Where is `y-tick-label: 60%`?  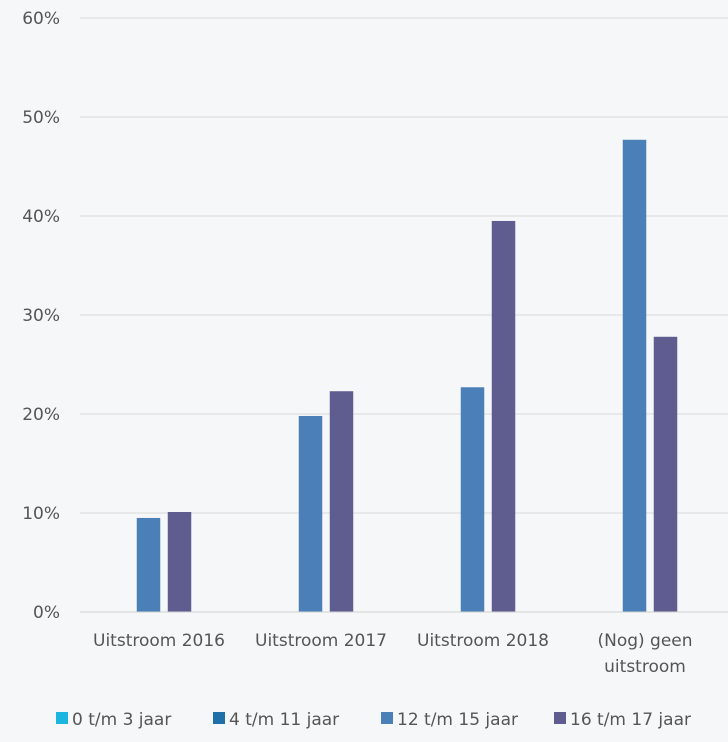 y-tick-label: 60% is located at coordinates (41, 19).